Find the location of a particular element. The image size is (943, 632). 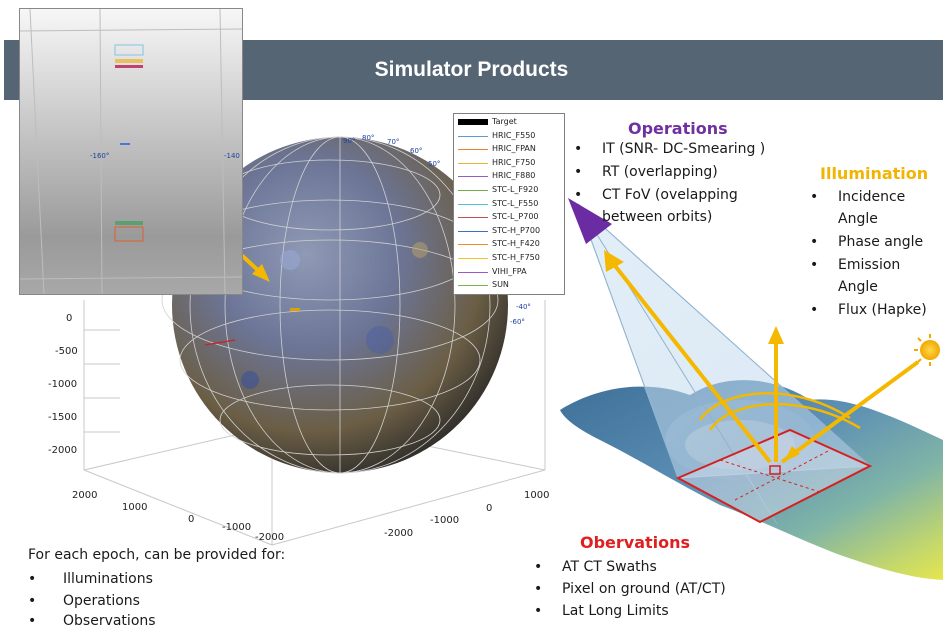

legend-label: HRIC_FPAN is located at coordinates (514, 149).